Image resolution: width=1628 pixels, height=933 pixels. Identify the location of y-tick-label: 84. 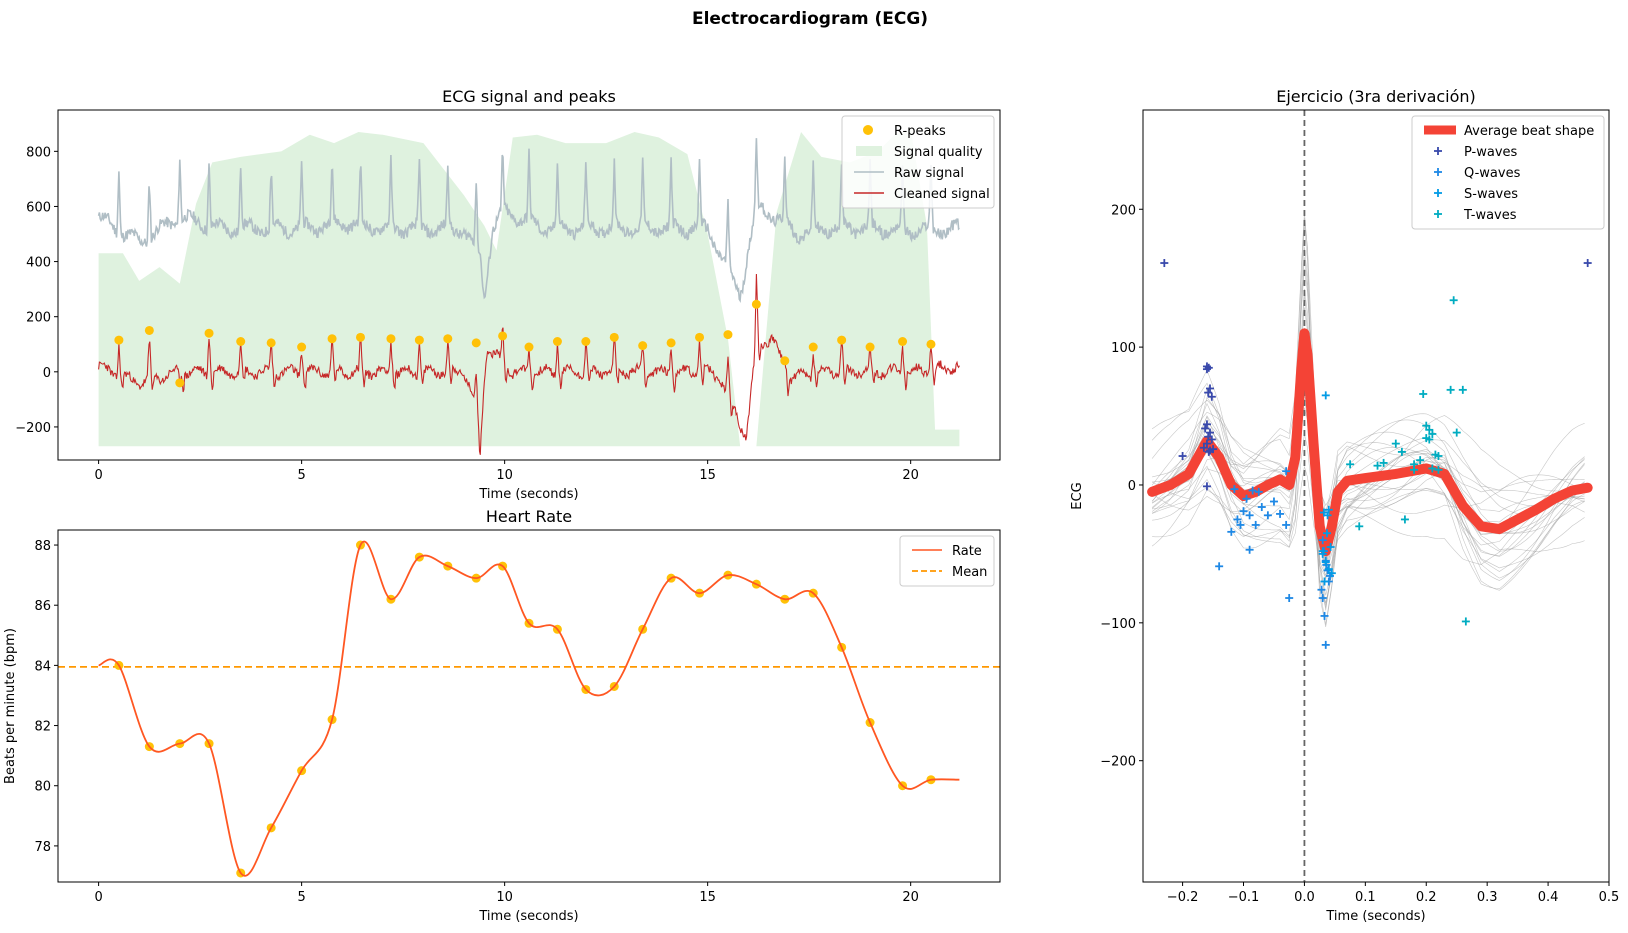
(42, 666).